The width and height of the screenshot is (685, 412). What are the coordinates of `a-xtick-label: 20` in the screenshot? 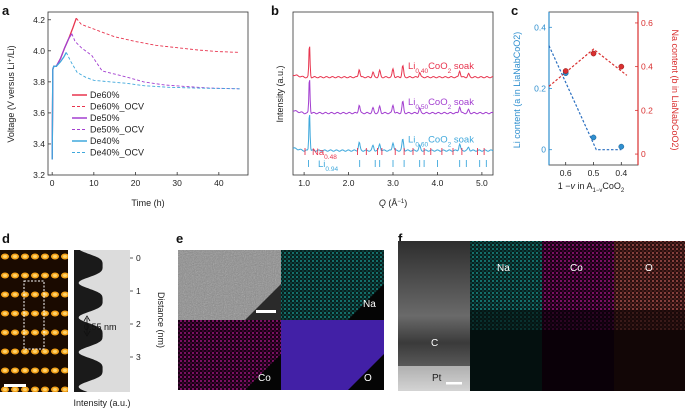 It's located at (136, 183).